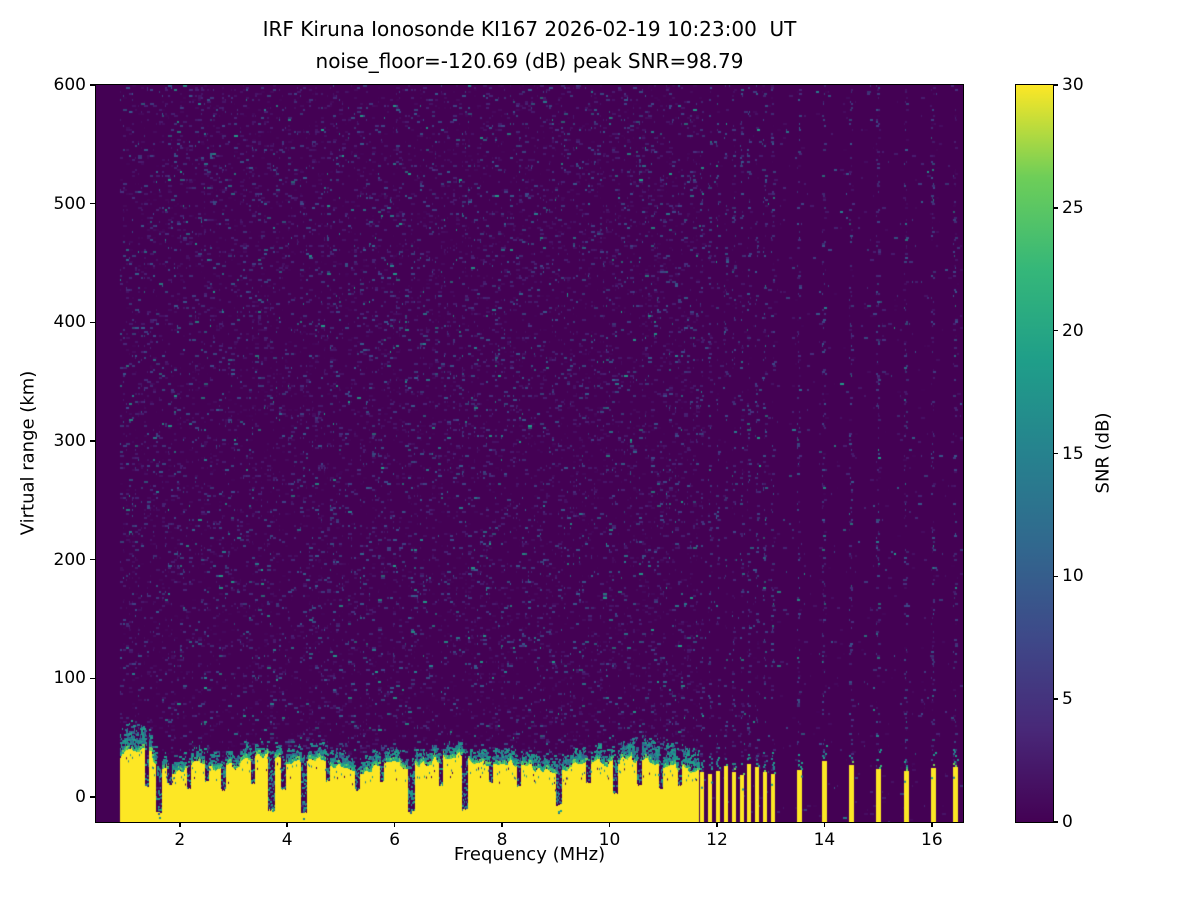 The height and width of the screenshot is (900, 1200). What do you see at coordinates (529, 61) in the screenshot?
I see `figure-subtitle: noise_floor=-120.69 (dB) peak SNR=98.79` at bounding box center [529, 61].